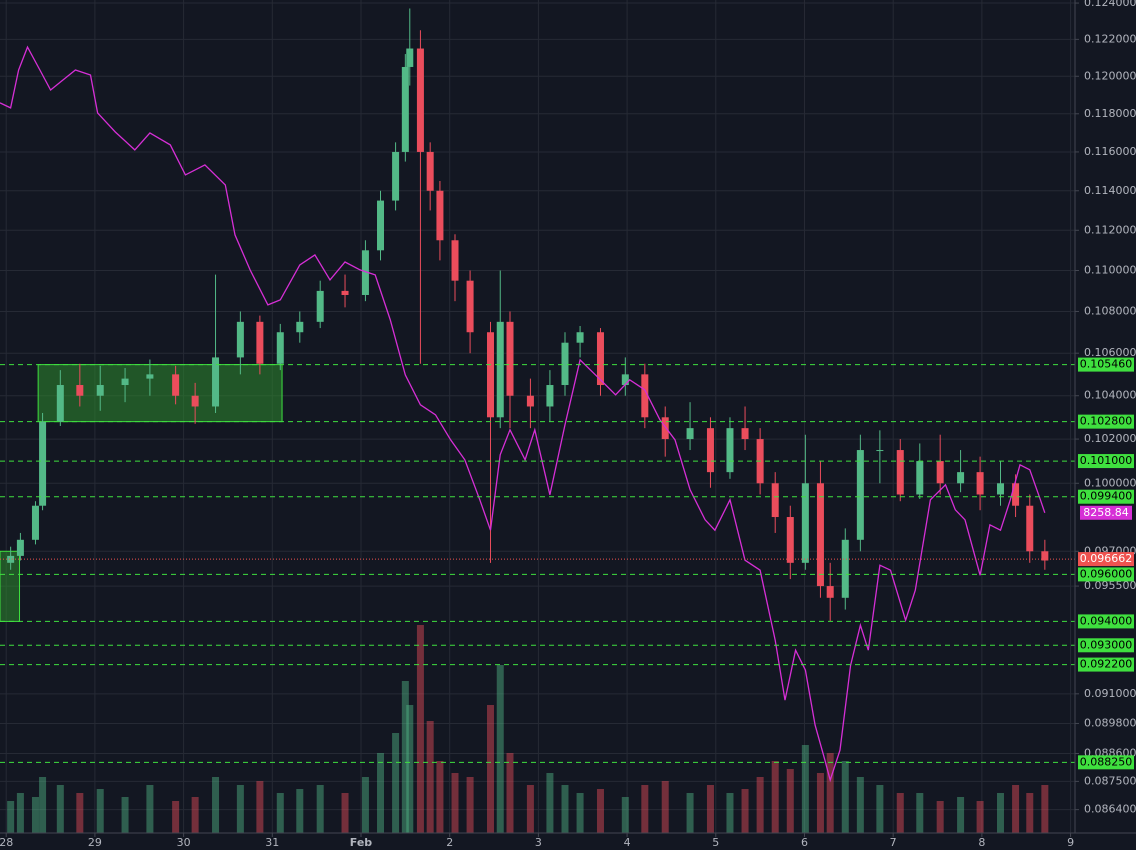 Image resolution: width=1136 pixels, height=850 pixels. I want to click on last-price-label: 0.096662, so click(1106, 558).